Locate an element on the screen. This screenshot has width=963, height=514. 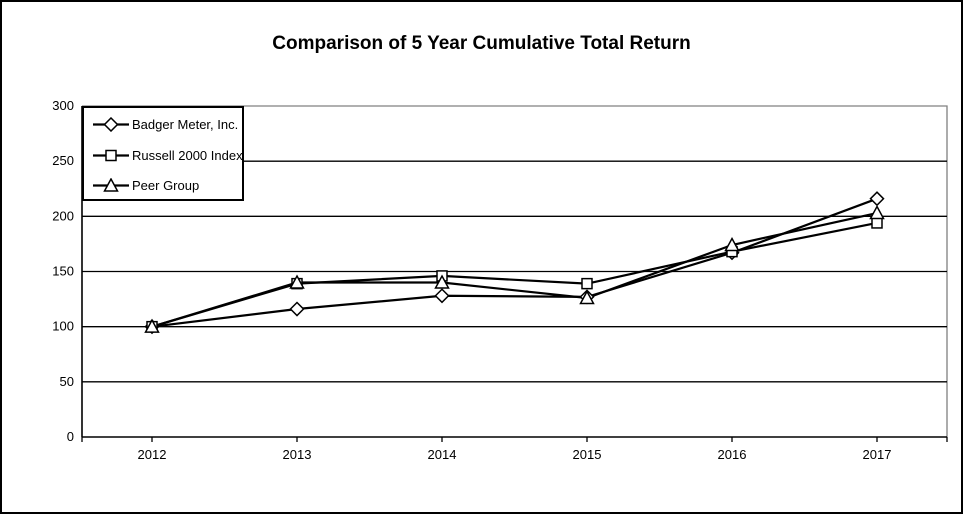
x-axis-tick-label: 2015 is located at coordinates (587, 454).